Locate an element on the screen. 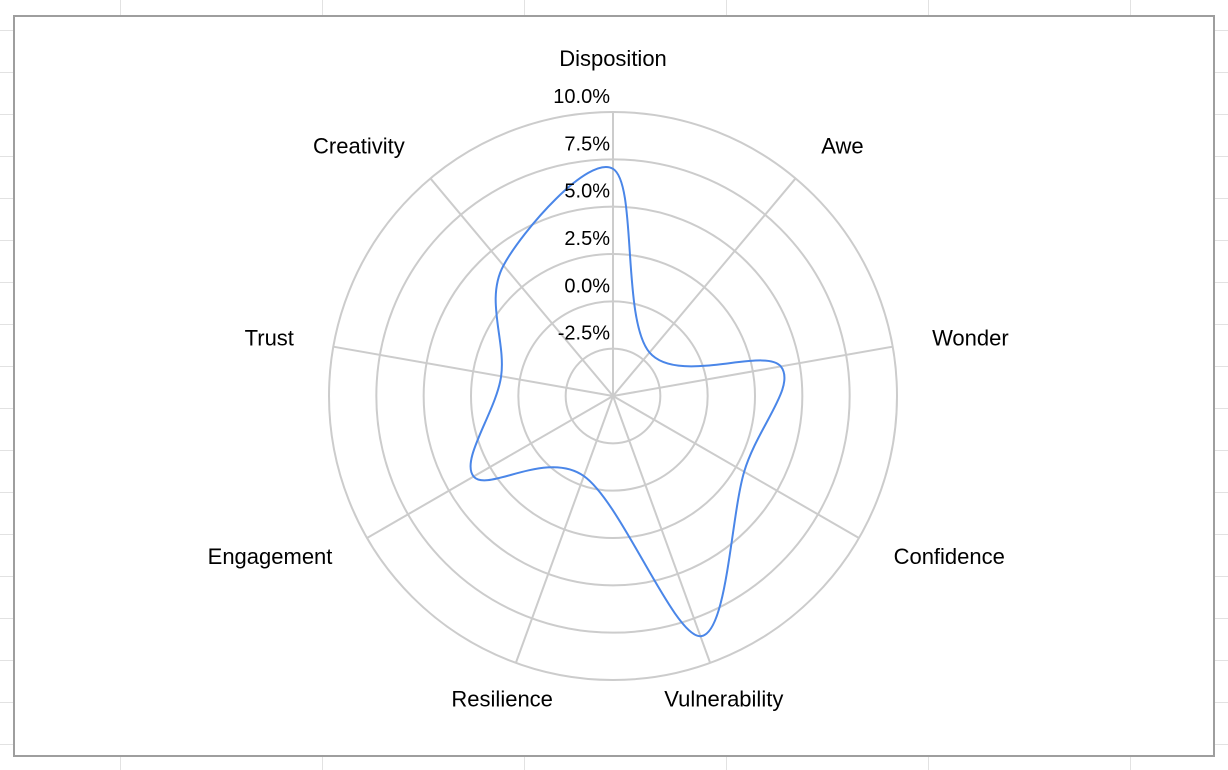 The height and width of the screenshot is (770, 1228). tick-label: 7.5% is located at coordinates (587, 144).